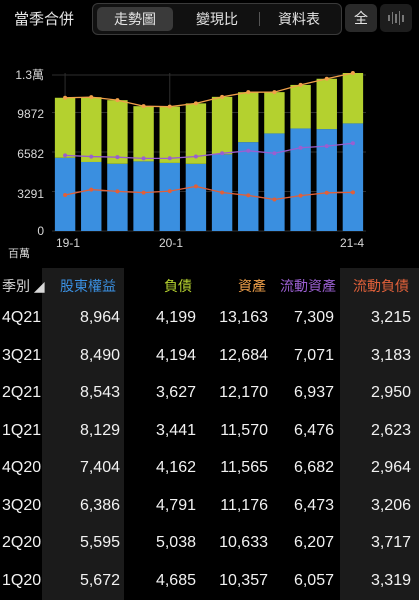  Describe the element at coordinates (390, 505) in the screenshot. I see `current-liabilities-cell: 3,206` at that location.